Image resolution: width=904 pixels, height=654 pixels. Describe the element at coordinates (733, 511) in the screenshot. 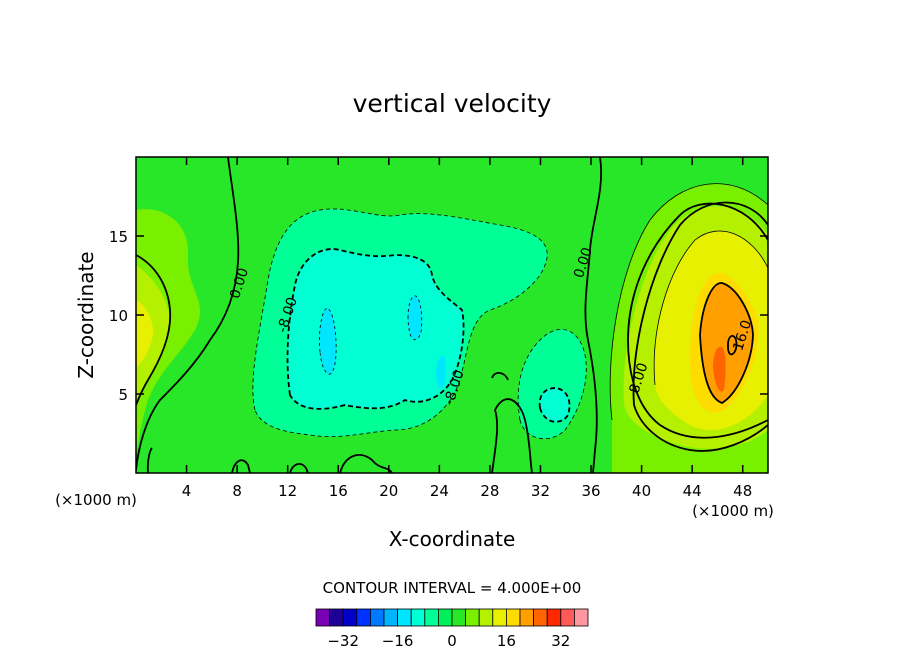

I see `x-unit-right: (×1000 m)` at that location.